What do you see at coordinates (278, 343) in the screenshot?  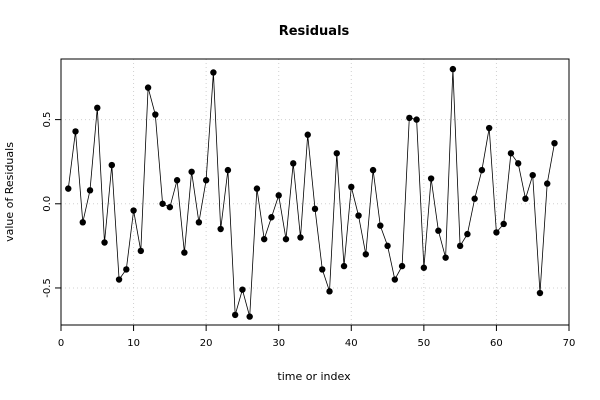 I see `x-tick-label: 30` at bounding box center [278, 343].